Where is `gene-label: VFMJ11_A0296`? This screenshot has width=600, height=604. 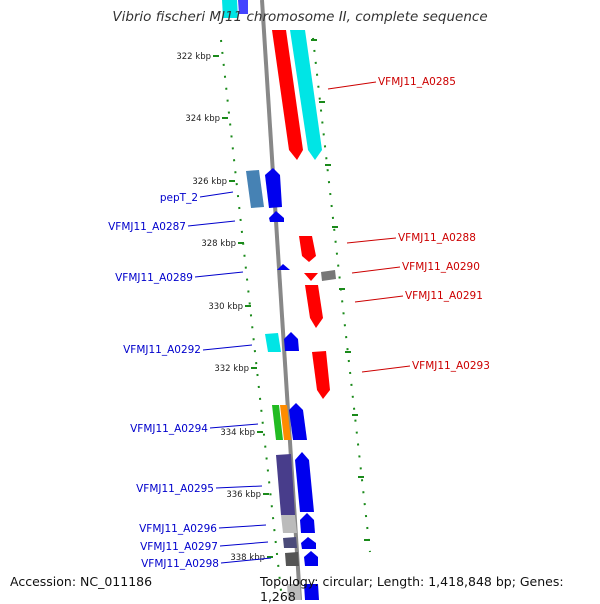 gene-label: VFMJ11_A0296 is located at coordinates (178, 529).